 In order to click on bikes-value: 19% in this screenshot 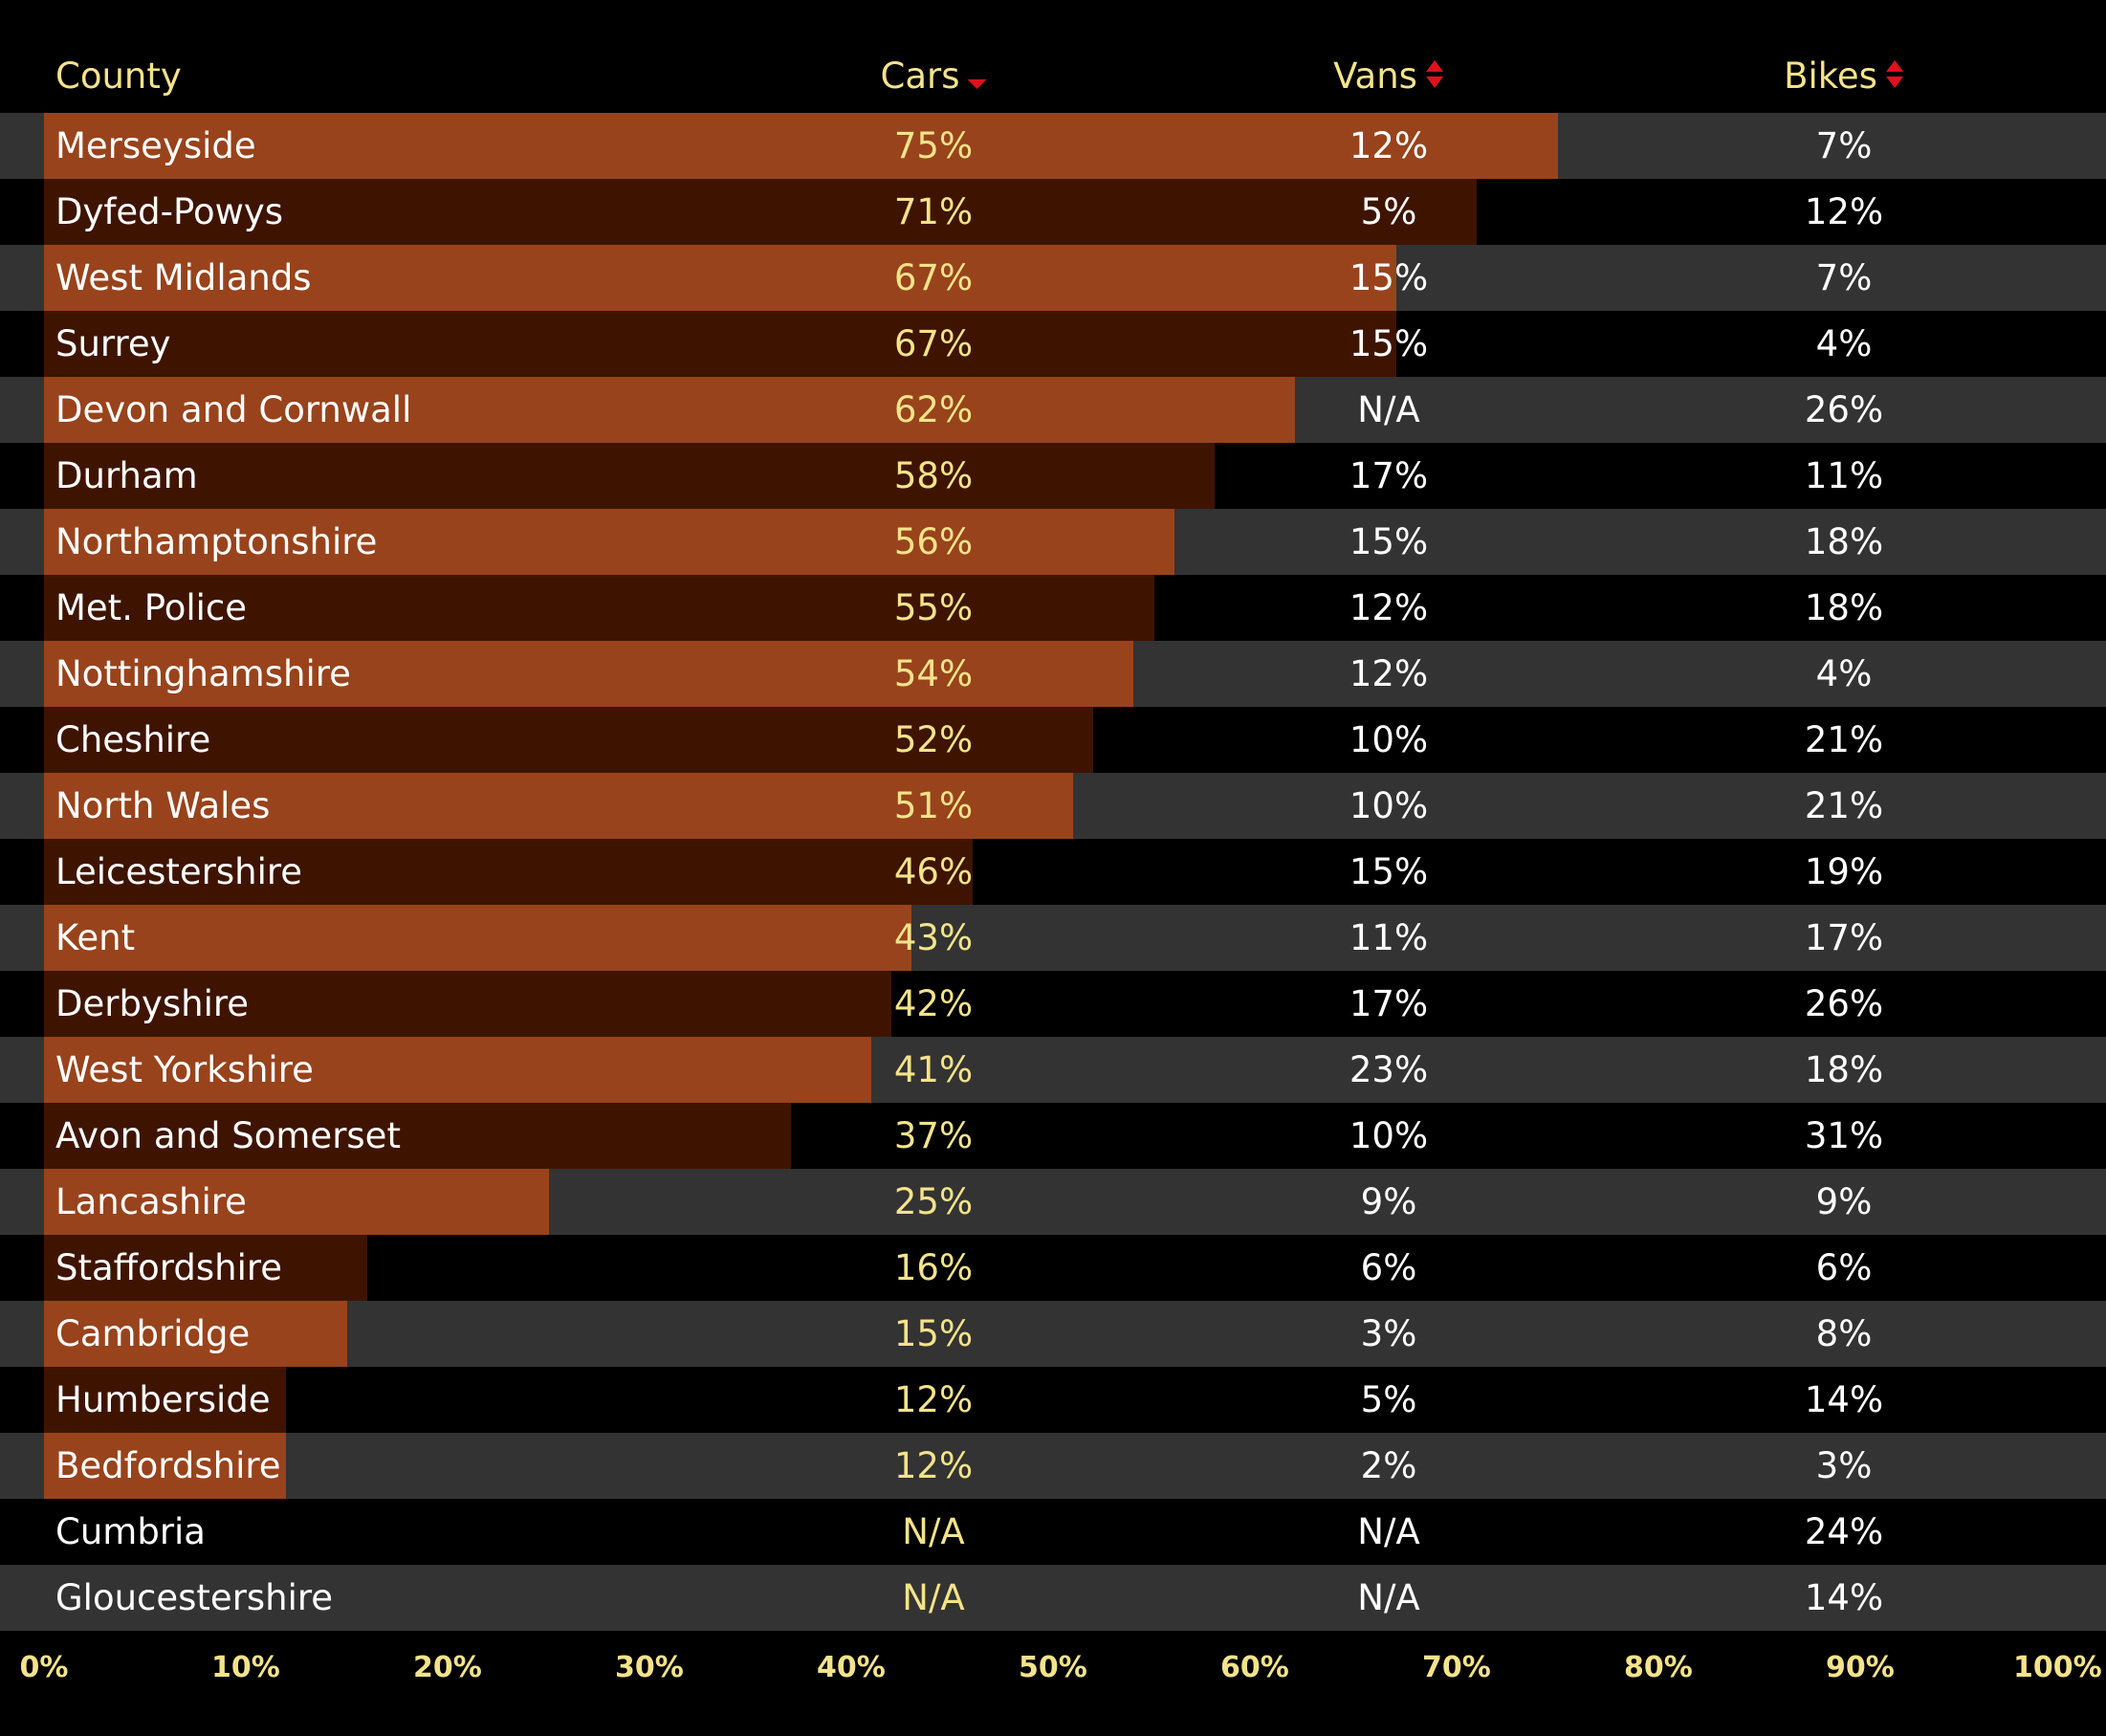, I will do `click(1844, 871)`.